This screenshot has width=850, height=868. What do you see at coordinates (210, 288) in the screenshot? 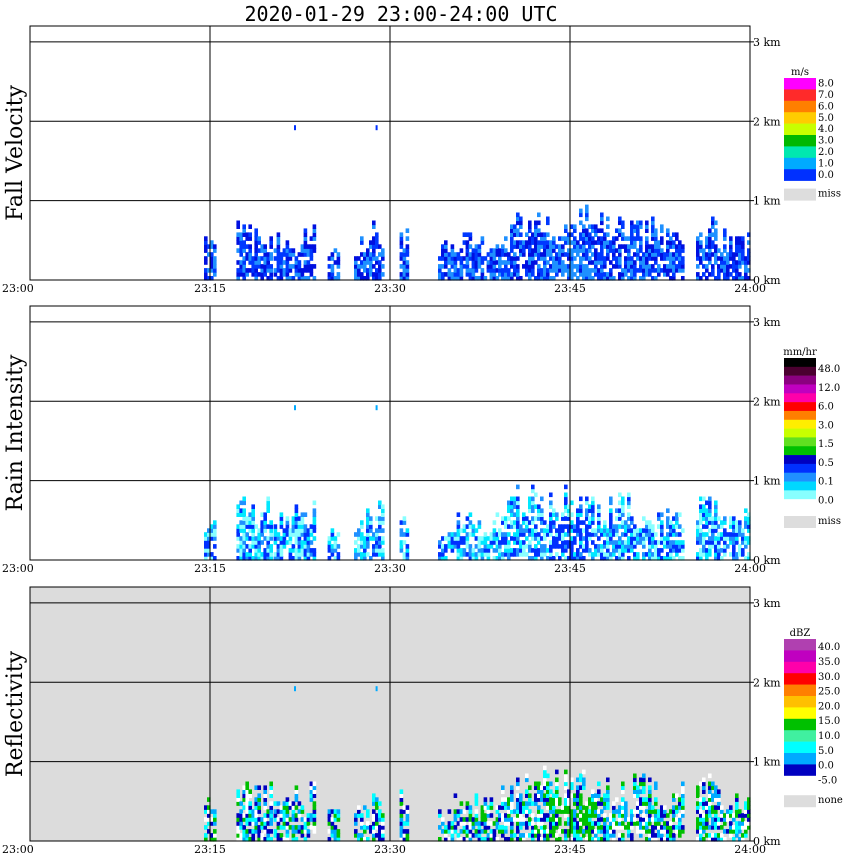
I see `x-tick-label: 23:15` at bounding box center [210, 288].